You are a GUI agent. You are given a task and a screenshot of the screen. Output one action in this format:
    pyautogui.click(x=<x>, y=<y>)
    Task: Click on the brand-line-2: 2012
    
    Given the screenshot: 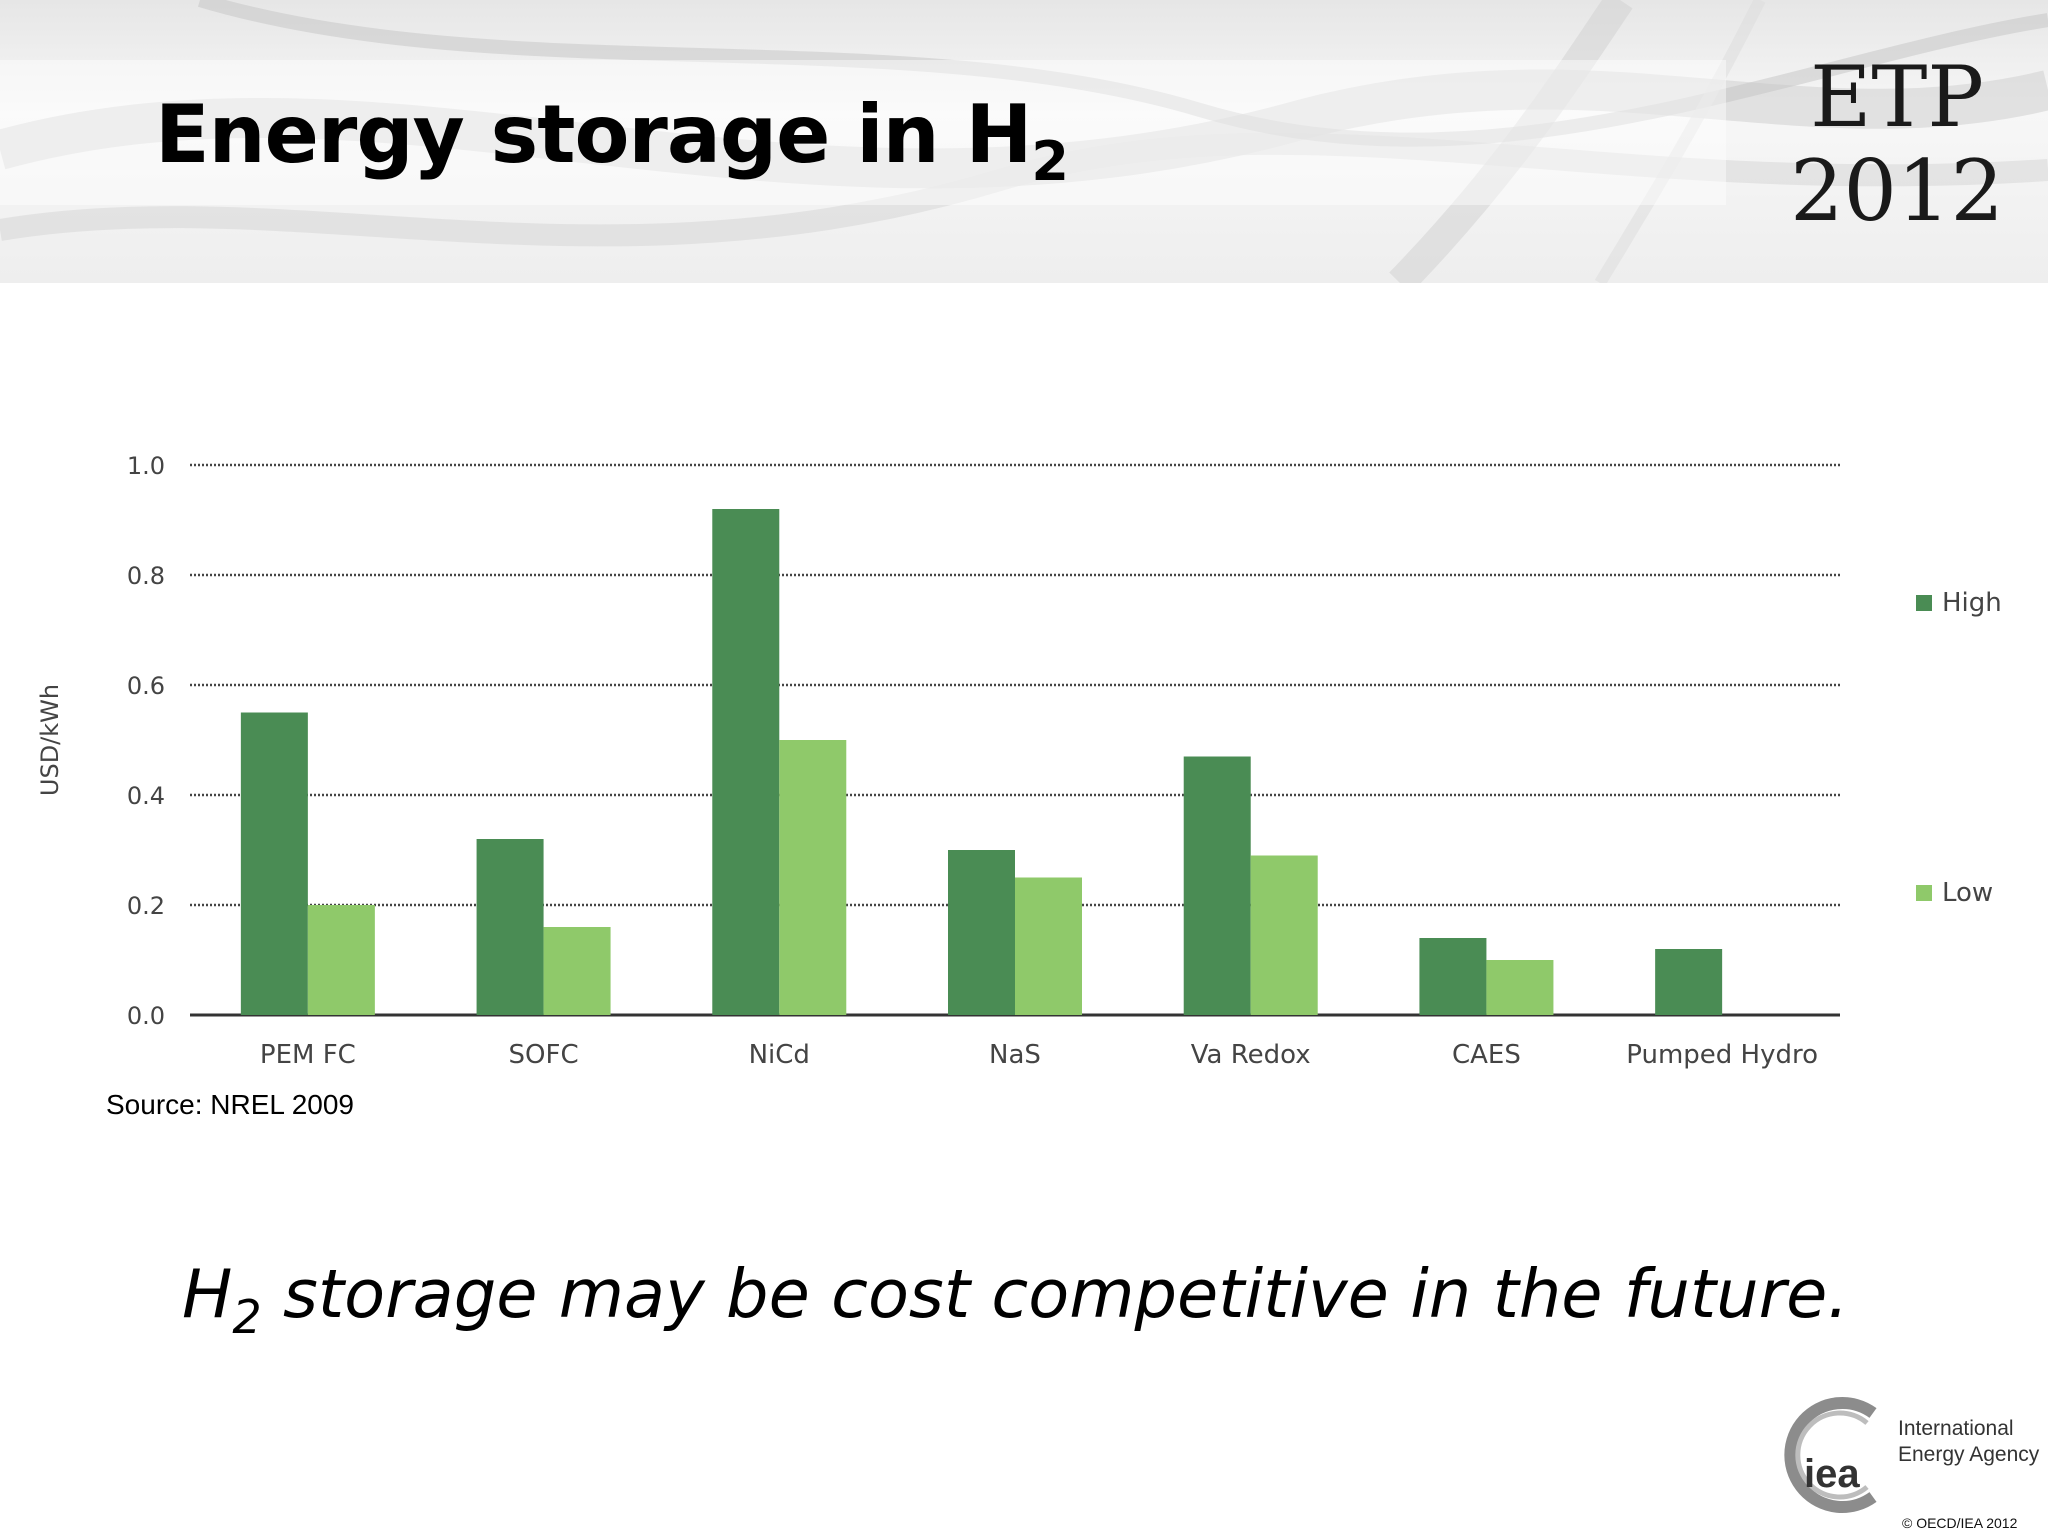 What is the action you would take?
    pyautogui.click(x=1897, y=191)
    